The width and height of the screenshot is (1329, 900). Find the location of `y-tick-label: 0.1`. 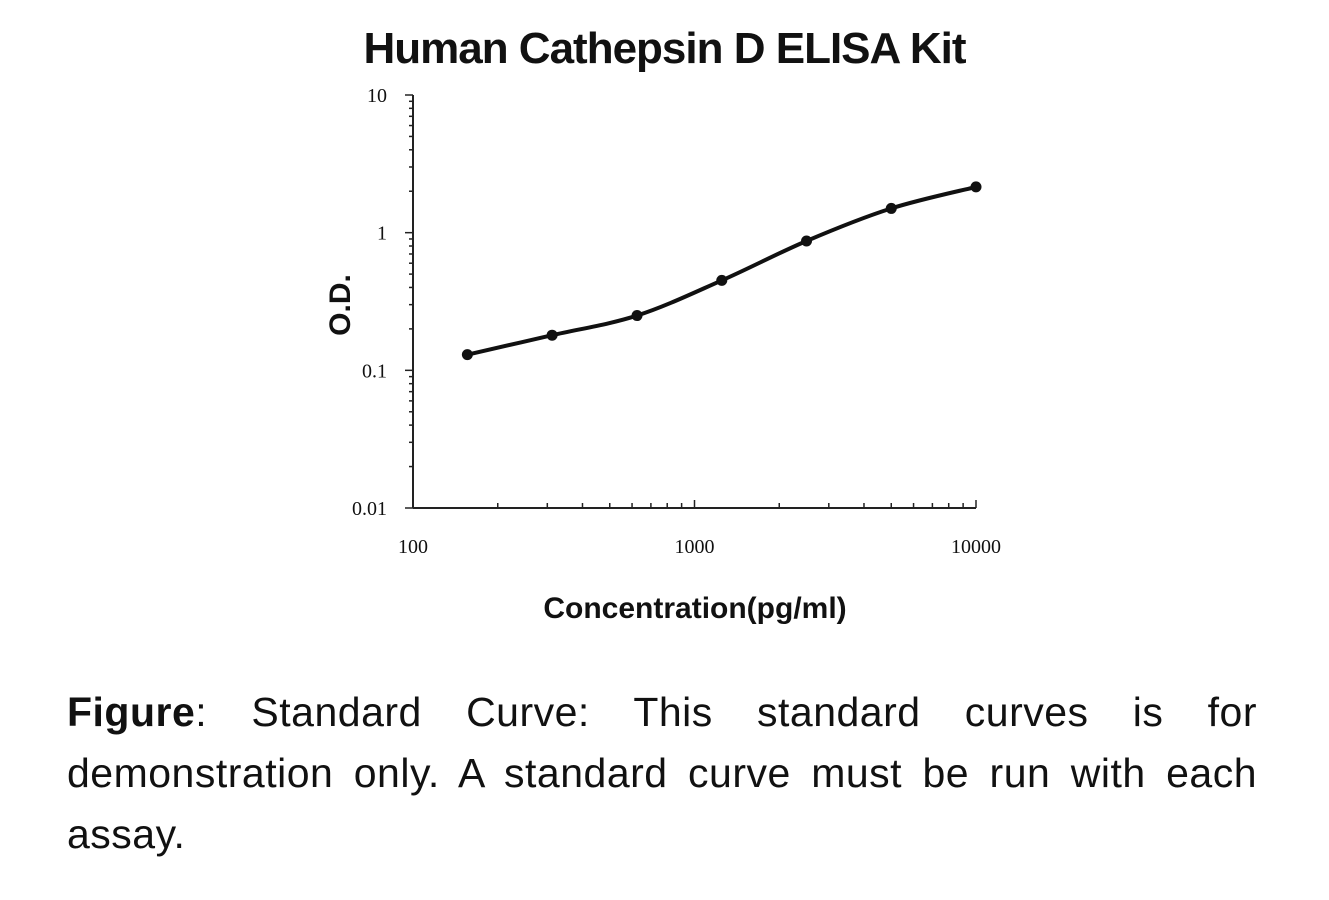

y-tick-label: 0.1 is located at coordinates (374, 371).